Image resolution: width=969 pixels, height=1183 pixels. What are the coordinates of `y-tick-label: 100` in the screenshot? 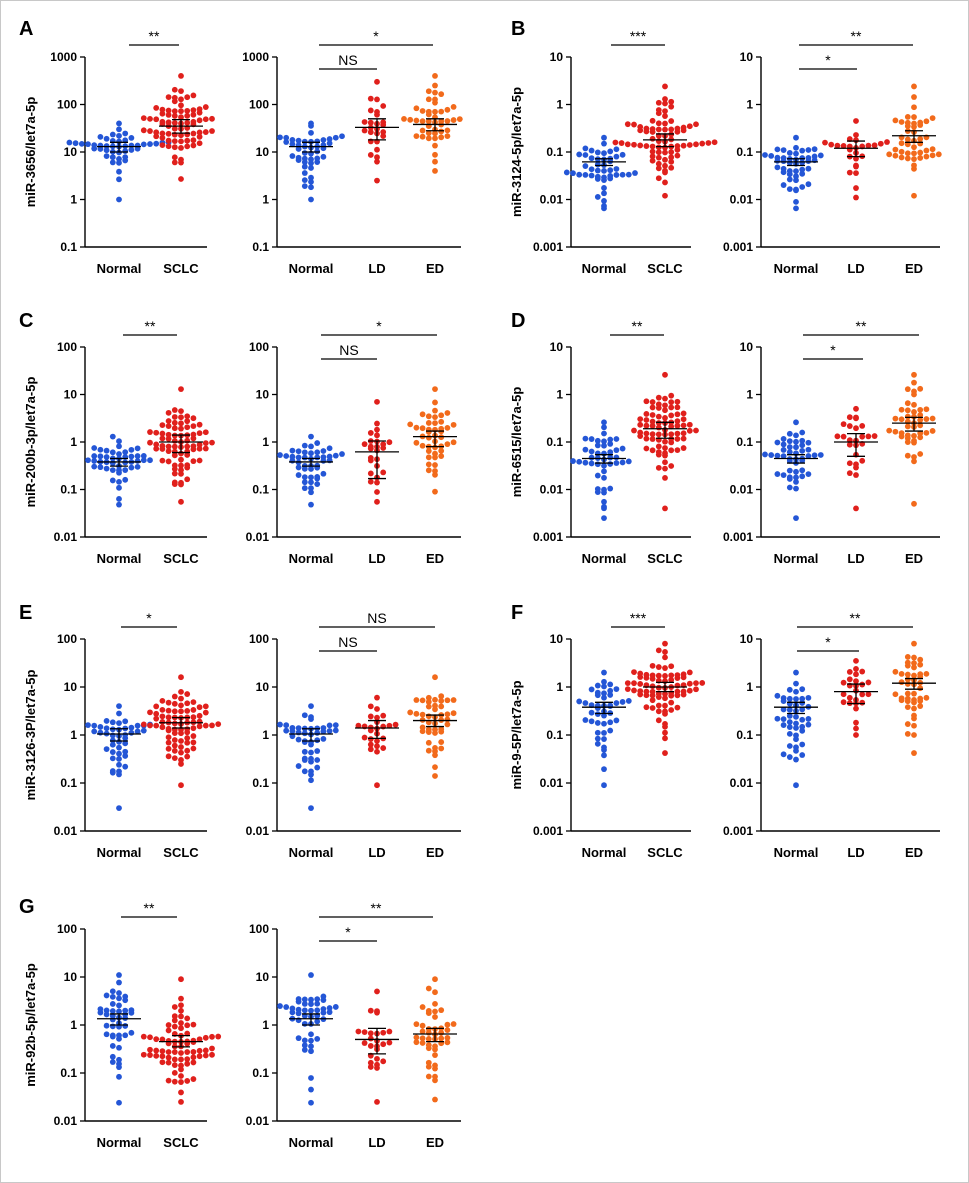 It's located at (259, 347).